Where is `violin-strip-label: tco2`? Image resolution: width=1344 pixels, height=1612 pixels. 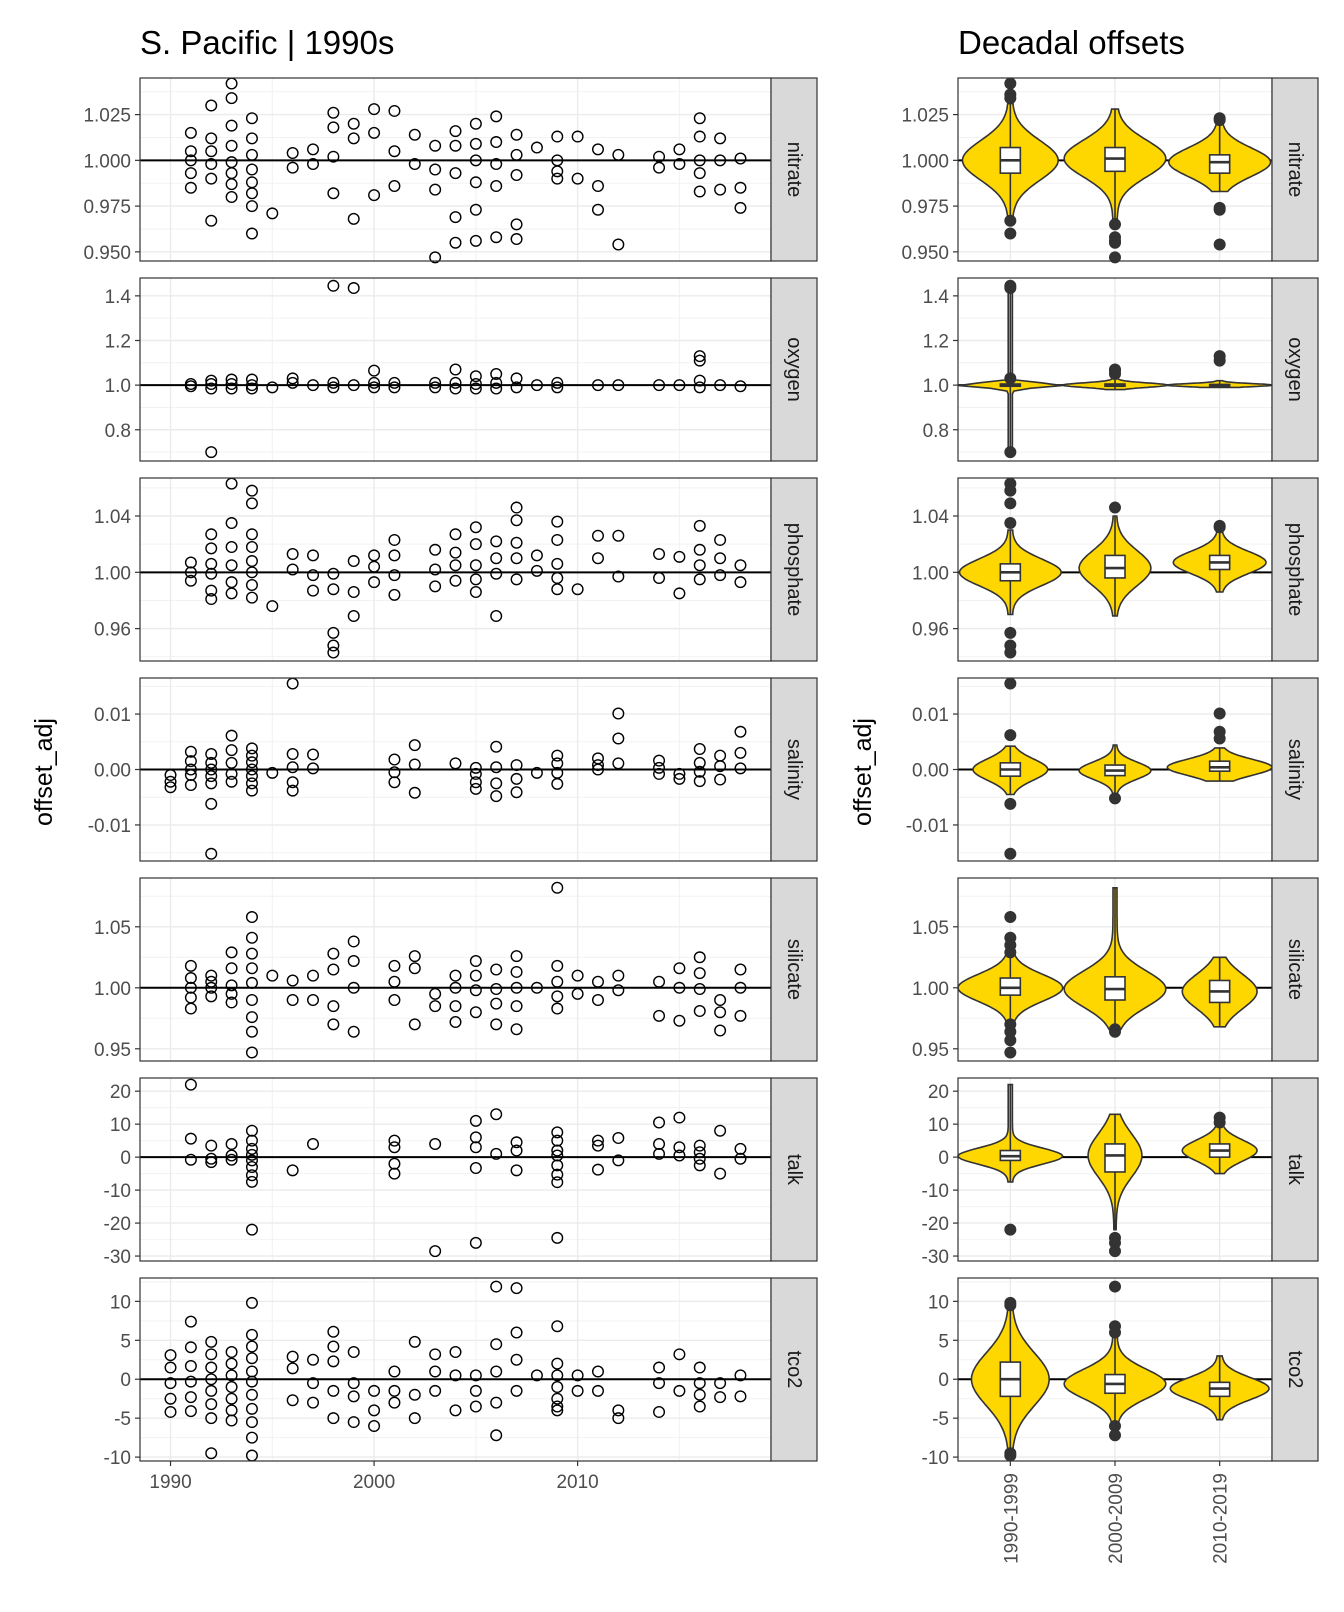
violin-strip-label: tco2 is located at coordinates (1295, 1370).